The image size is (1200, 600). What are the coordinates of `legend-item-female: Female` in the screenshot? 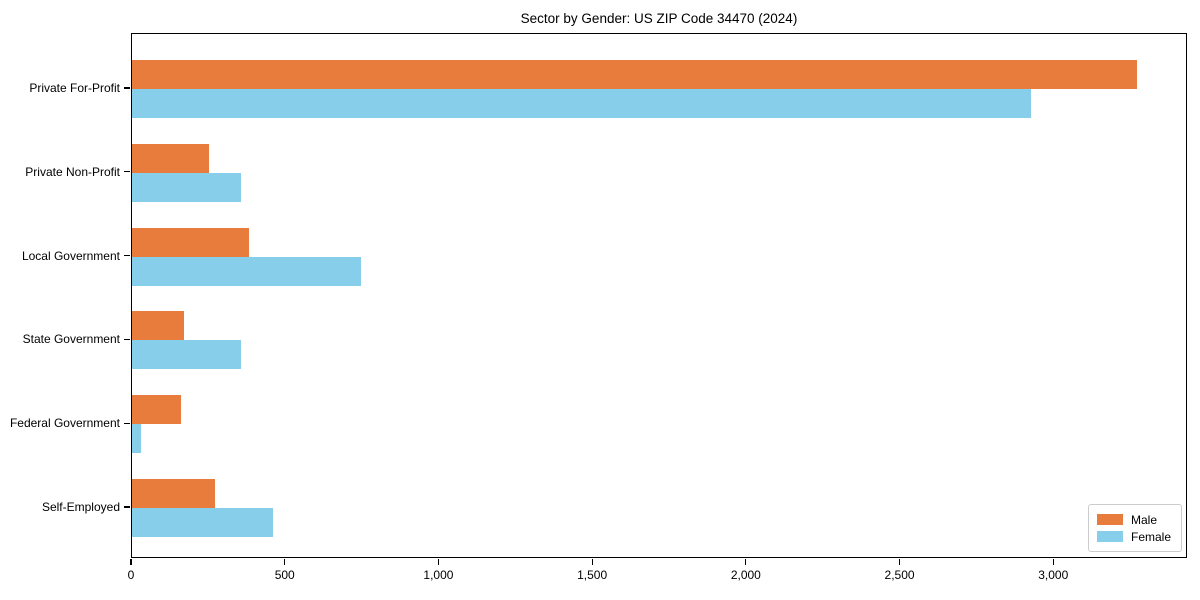 It's located at (1133, 536).